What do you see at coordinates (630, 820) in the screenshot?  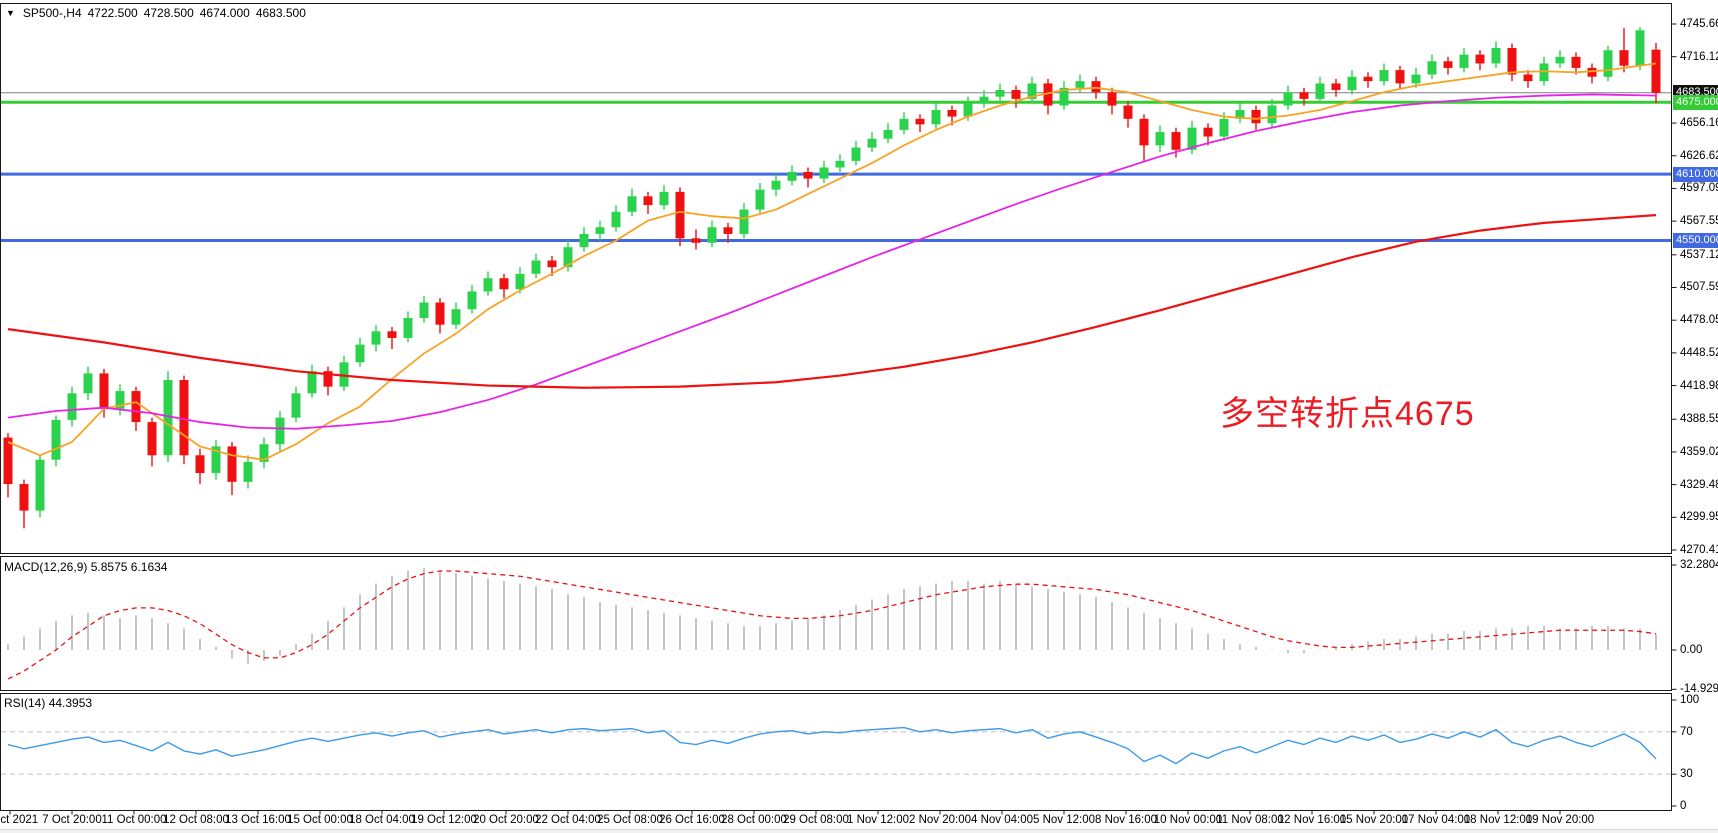 I see `time-axis-label: 25 Oct 08:00` at bounding box center [630, 820].